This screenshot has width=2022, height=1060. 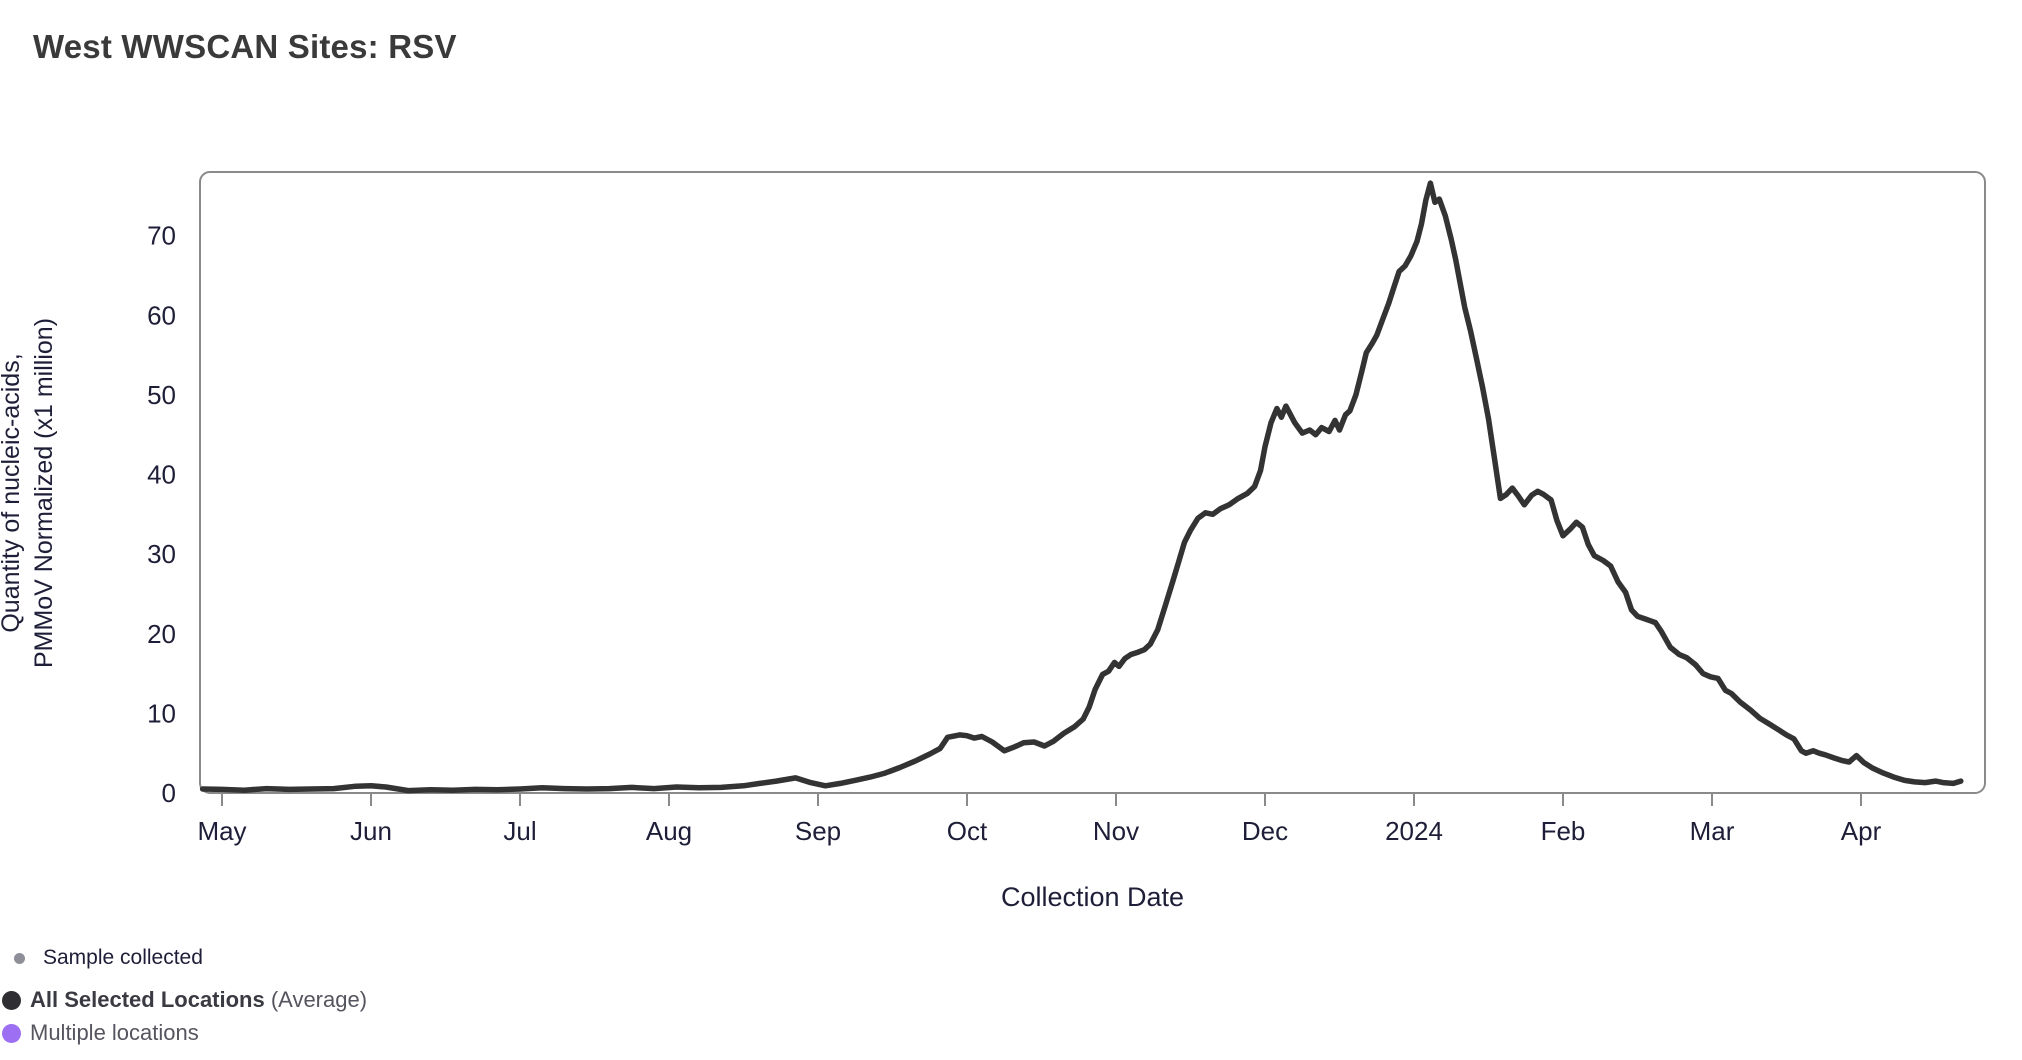 What do you see at coordinates (161, 236) in the screenshot?
I see `y-tick-label: 70` at bounding box center [161, 236].